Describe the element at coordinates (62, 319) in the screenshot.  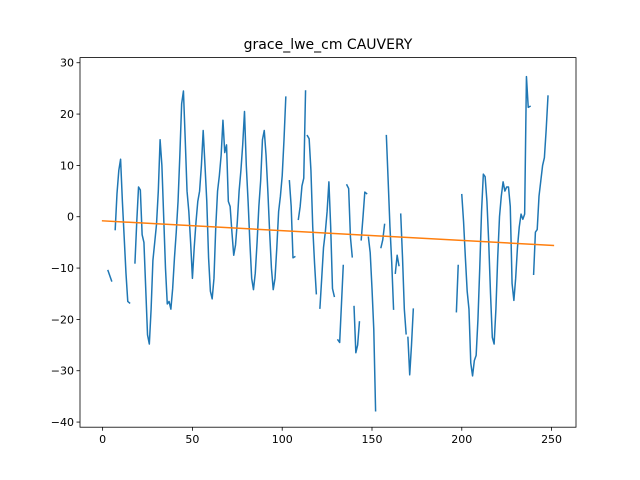
I see `y-tick-label: −20` at that location.